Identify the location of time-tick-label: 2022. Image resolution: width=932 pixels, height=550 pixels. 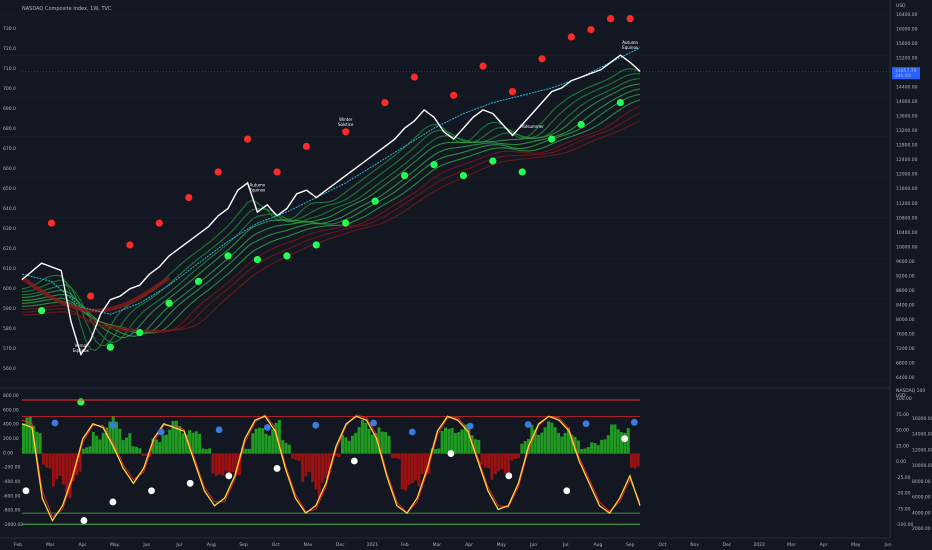
(759, 545).